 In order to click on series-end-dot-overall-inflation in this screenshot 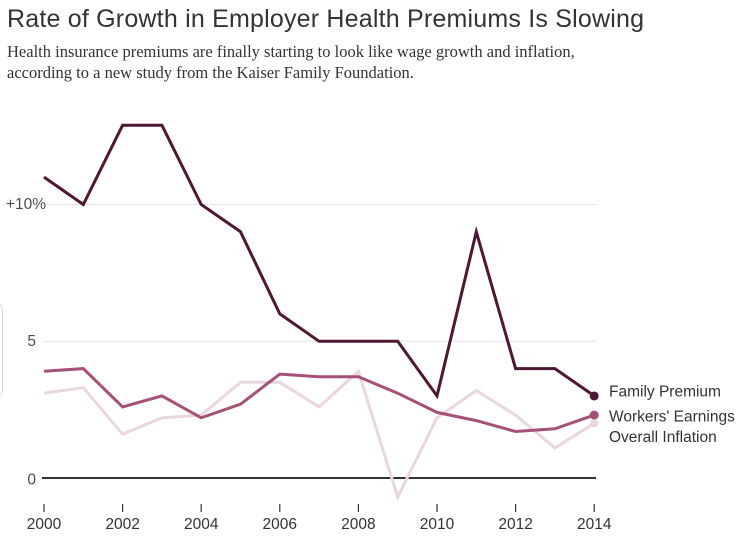, I will do `click(594, 423)`.